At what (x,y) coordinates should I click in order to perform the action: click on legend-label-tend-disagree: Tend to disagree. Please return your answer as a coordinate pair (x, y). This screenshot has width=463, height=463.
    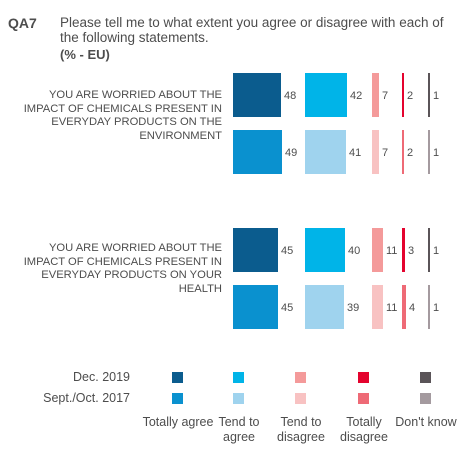
    Looking at the image, I should click on (301, 429).